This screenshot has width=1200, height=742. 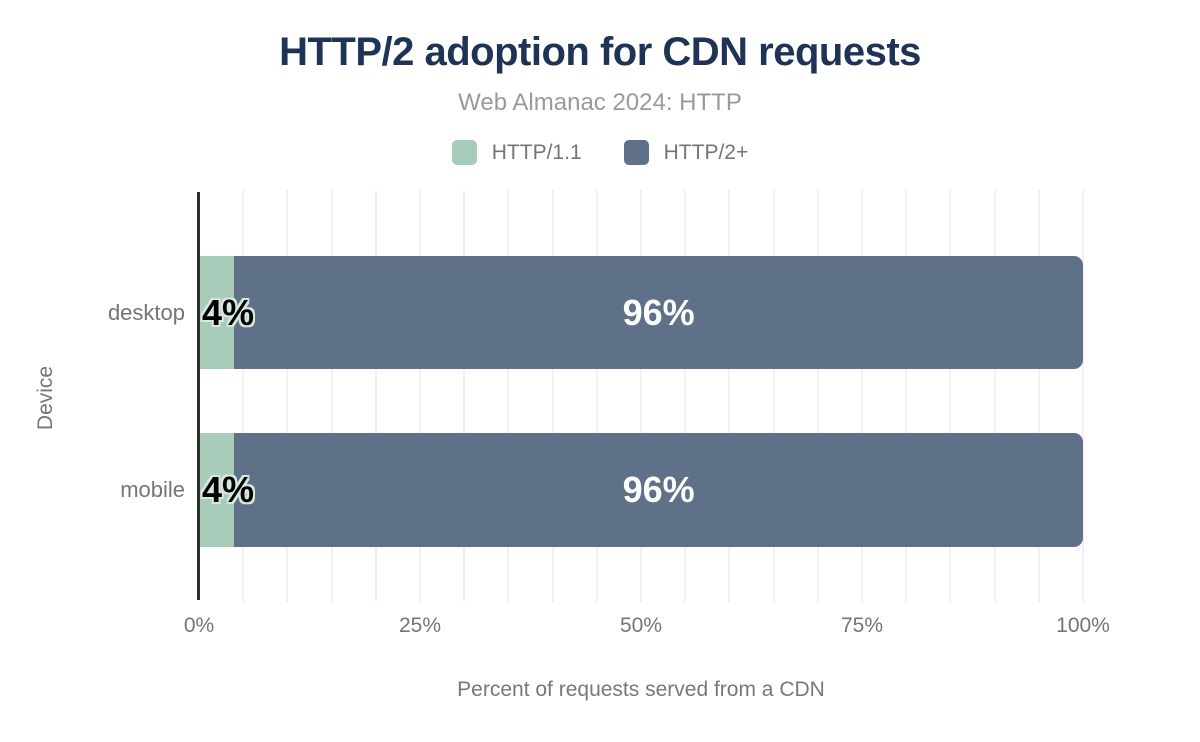 What do you see at coordinates (152, 489) in the screenshot?
I see `y-category-label: mobile` at bounding box center [152, 489].